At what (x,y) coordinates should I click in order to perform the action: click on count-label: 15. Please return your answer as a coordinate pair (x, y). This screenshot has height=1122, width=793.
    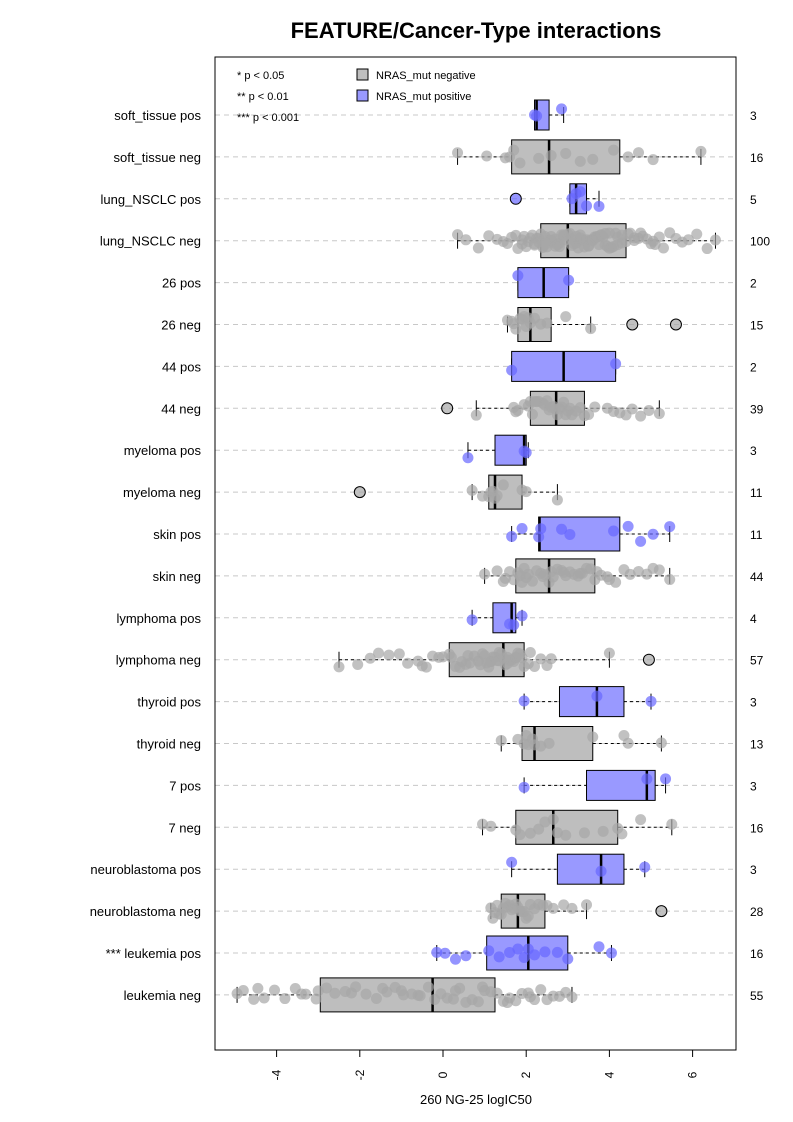
    Looking at the image, I should click on (757, 326).